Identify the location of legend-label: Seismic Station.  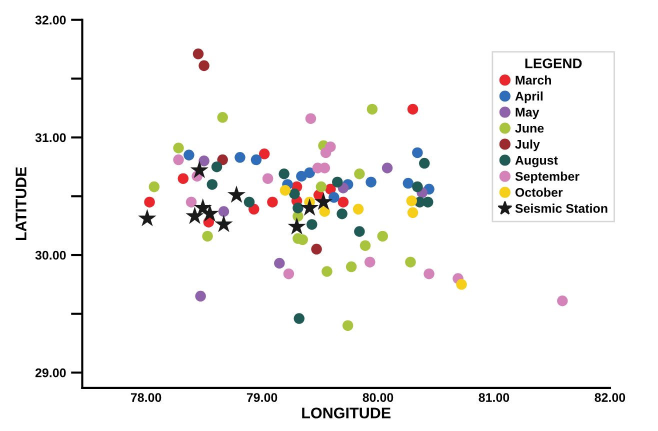
(561, 208).